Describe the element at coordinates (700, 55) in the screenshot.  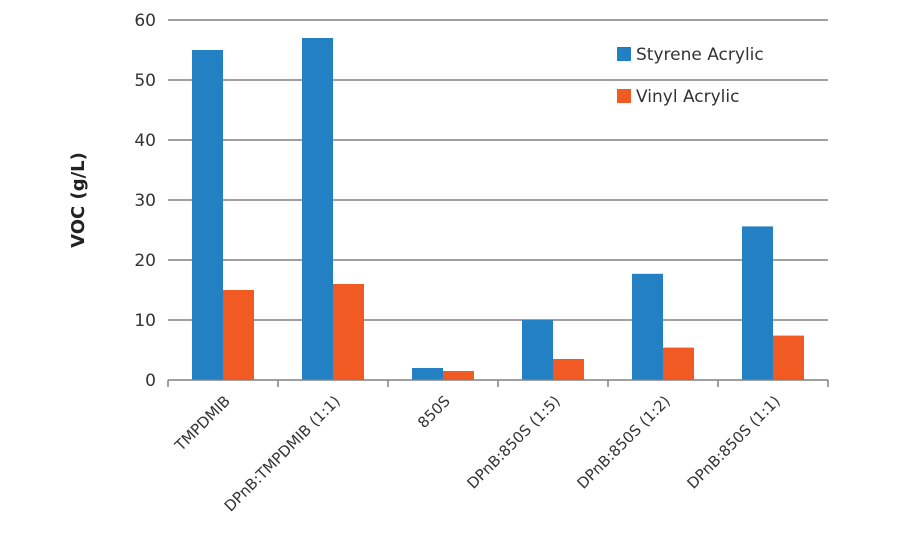
I see `legend-label: Styrene Acrylic` at that location.